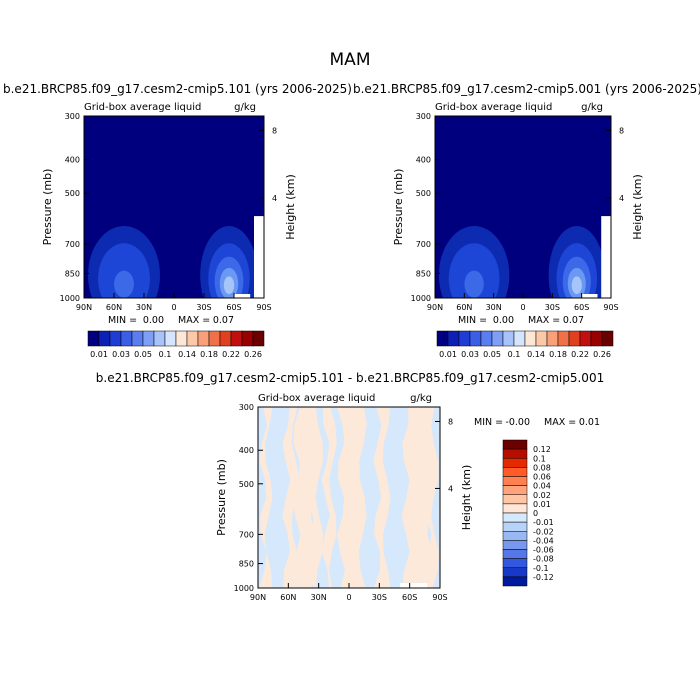  Describe the element at coordinates (542, 467) in the screenshot. I see `colorbar-label: 0.08` at that location.